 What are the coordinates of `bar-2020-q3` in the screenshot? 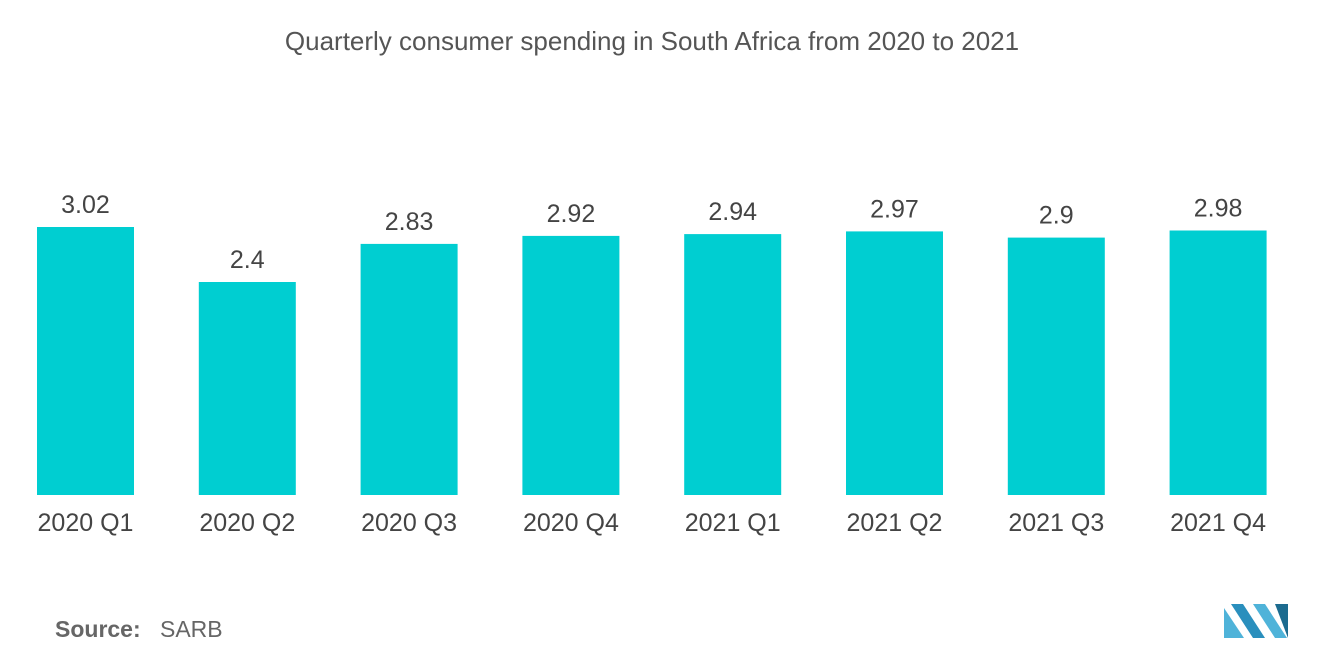 It's located at (409, 369).